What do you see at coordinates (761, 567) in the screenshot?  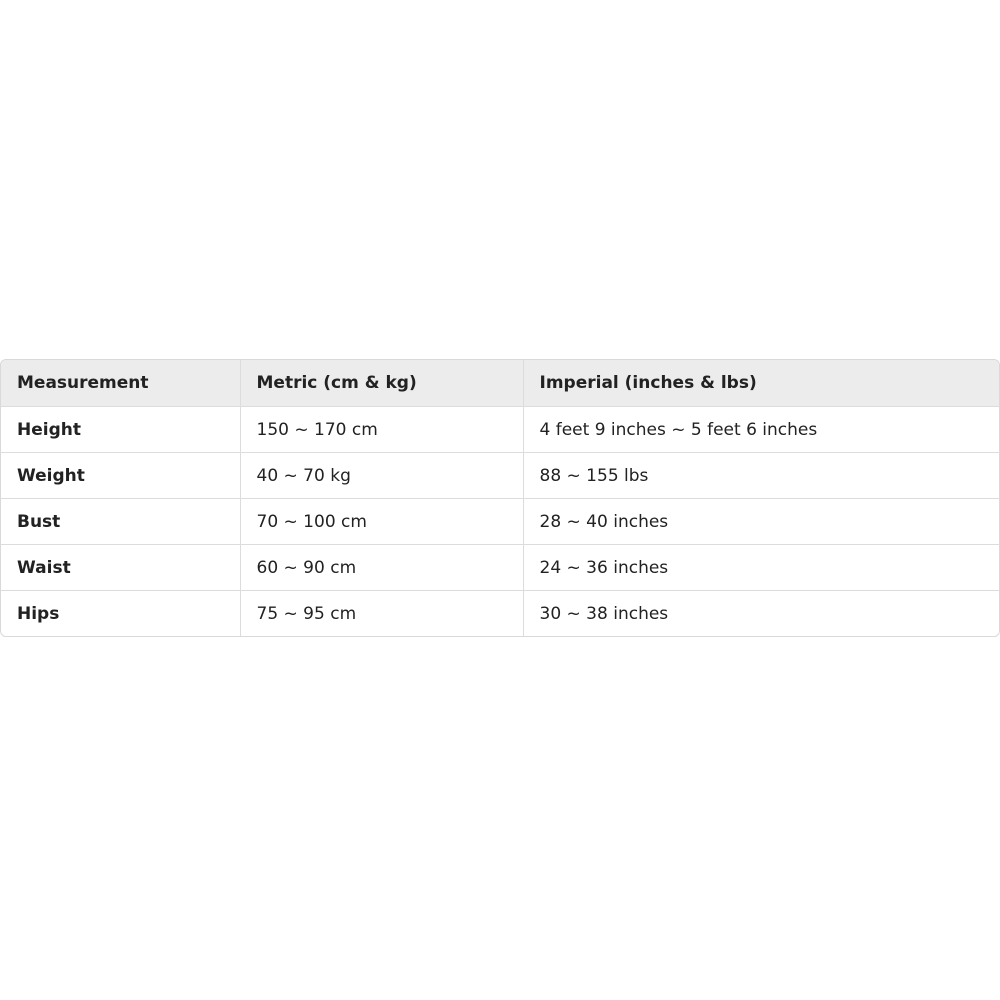 I see `table-cell: 24 ~ 36 inches` at bounding box center [761, 567].